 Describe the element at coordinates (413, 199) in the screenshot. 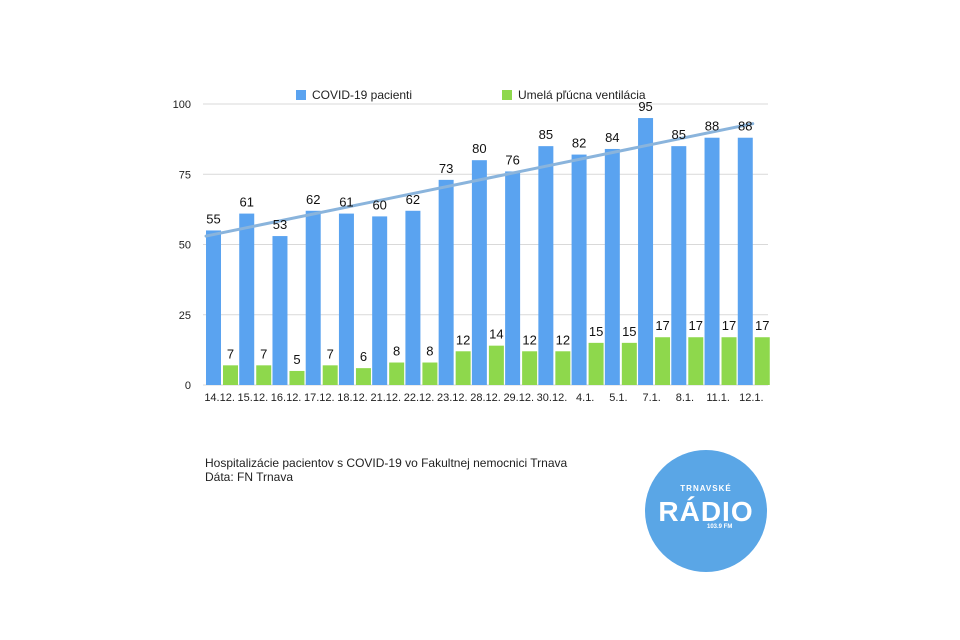

I see `value-label-covid: 62` at that location.